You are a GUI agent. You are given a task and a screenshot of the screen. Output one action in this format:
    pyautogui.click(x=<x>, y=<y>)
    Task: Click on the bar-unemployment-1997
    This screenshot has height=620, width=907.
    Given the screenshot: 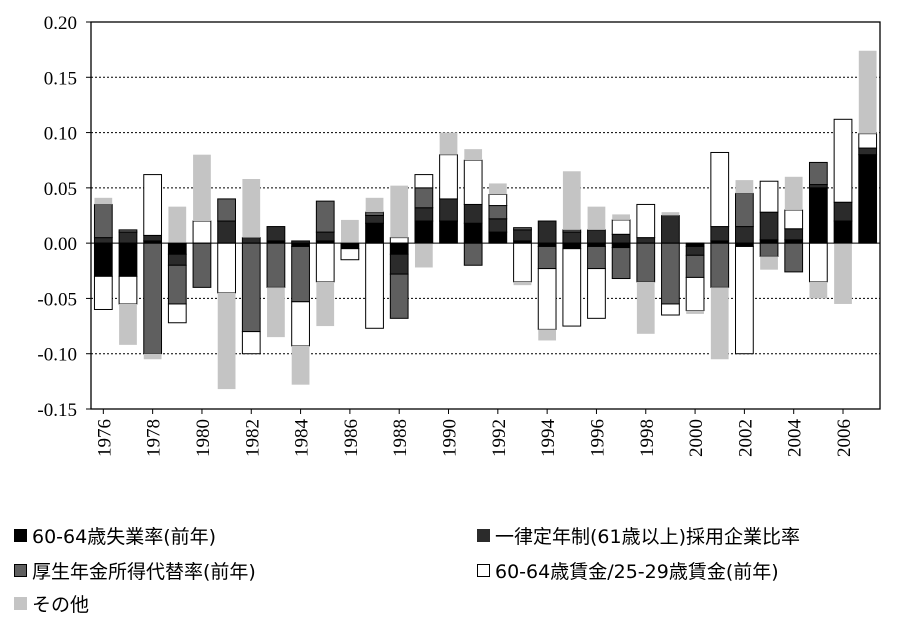 What is the action you would take?
    pyautogui.click(x=621, y=245)
    